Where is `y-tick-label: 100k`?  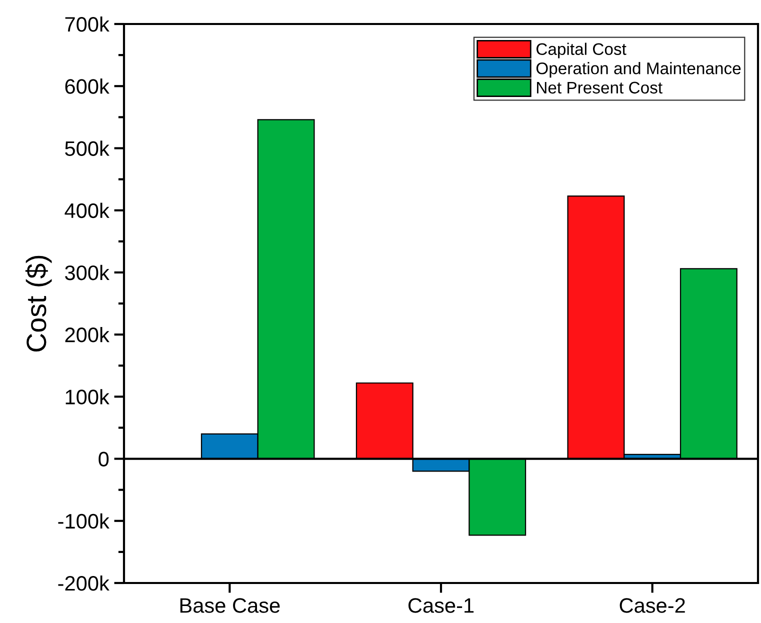
y-tick-label: 100k is located at coordinates (88, 396).